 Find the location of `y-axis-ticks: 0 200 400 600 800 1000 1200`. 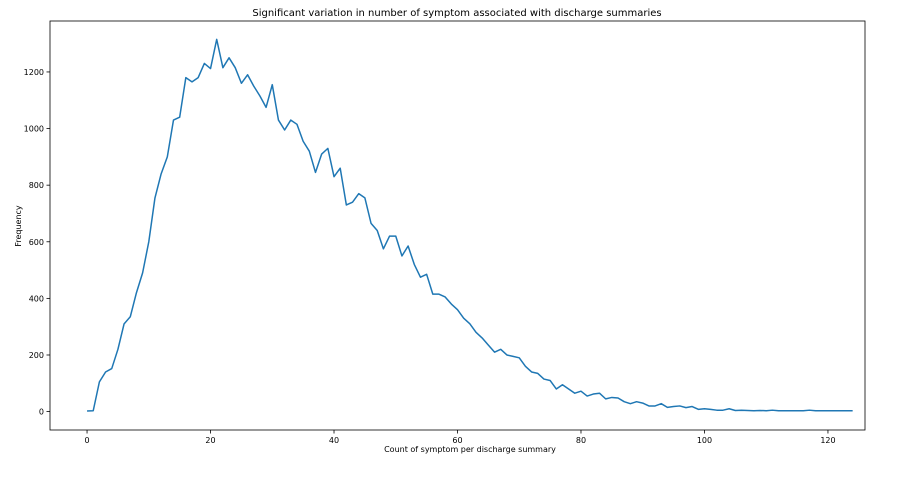

y-axis-ticks: 0 200 400 600 800 1000 1200 is located at coordinates (37, 242).